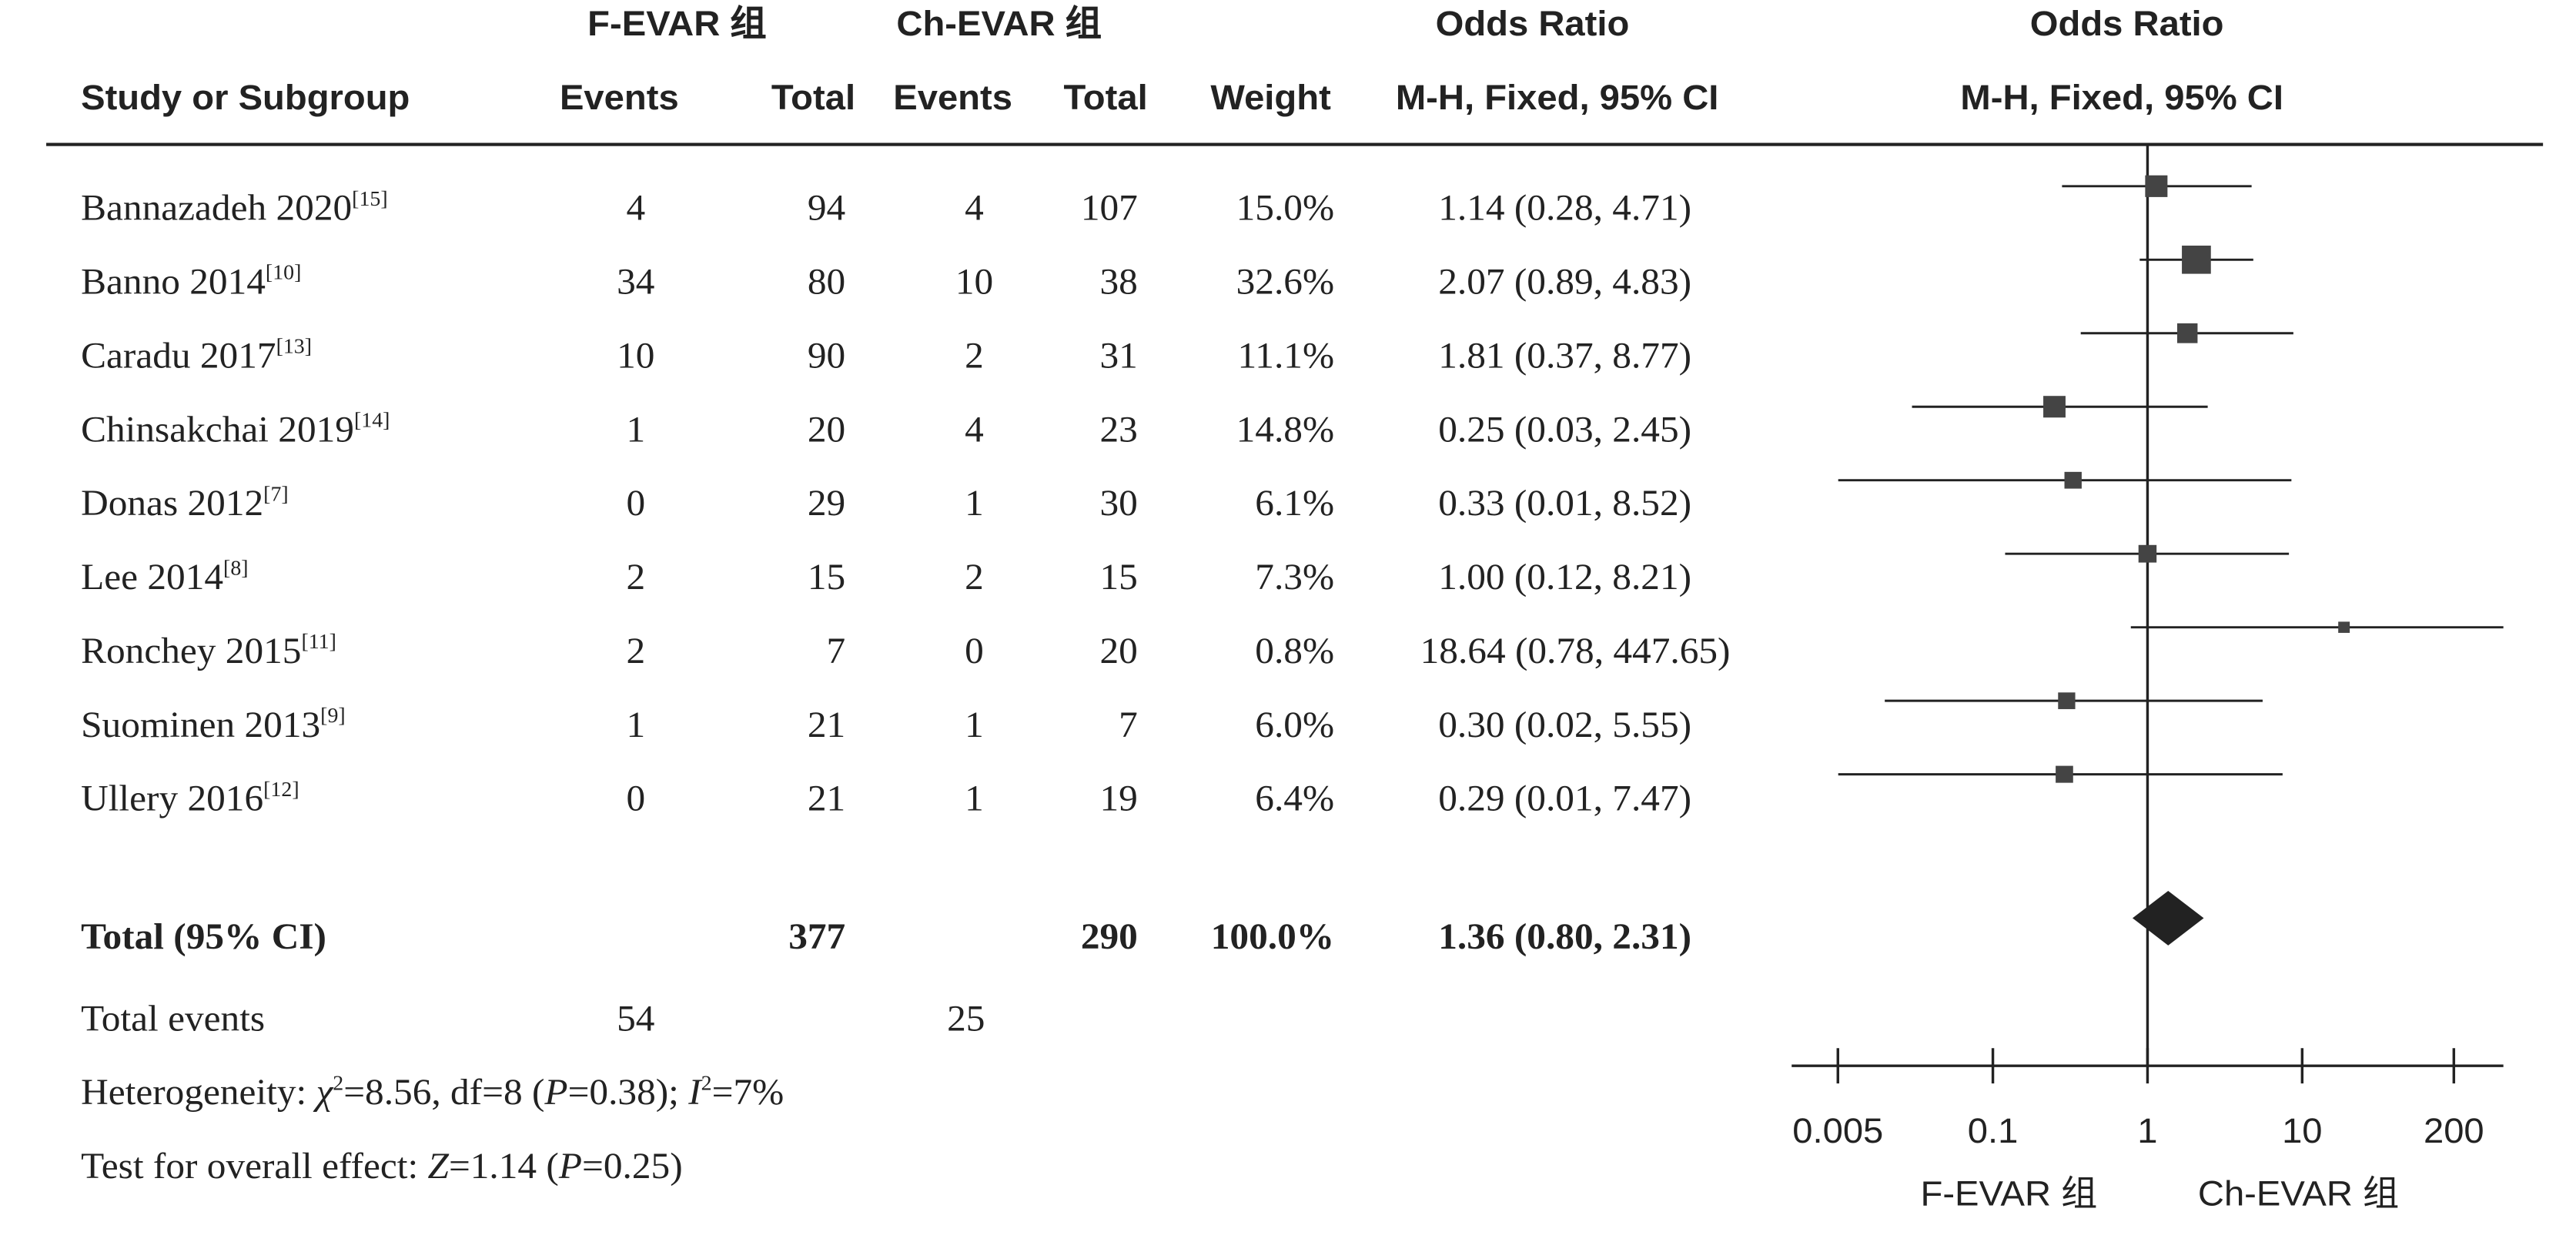 Image resolution: width=2576 pixels, height=1252 pixels. I want to click on study-ref: [15], so click(370, 198).